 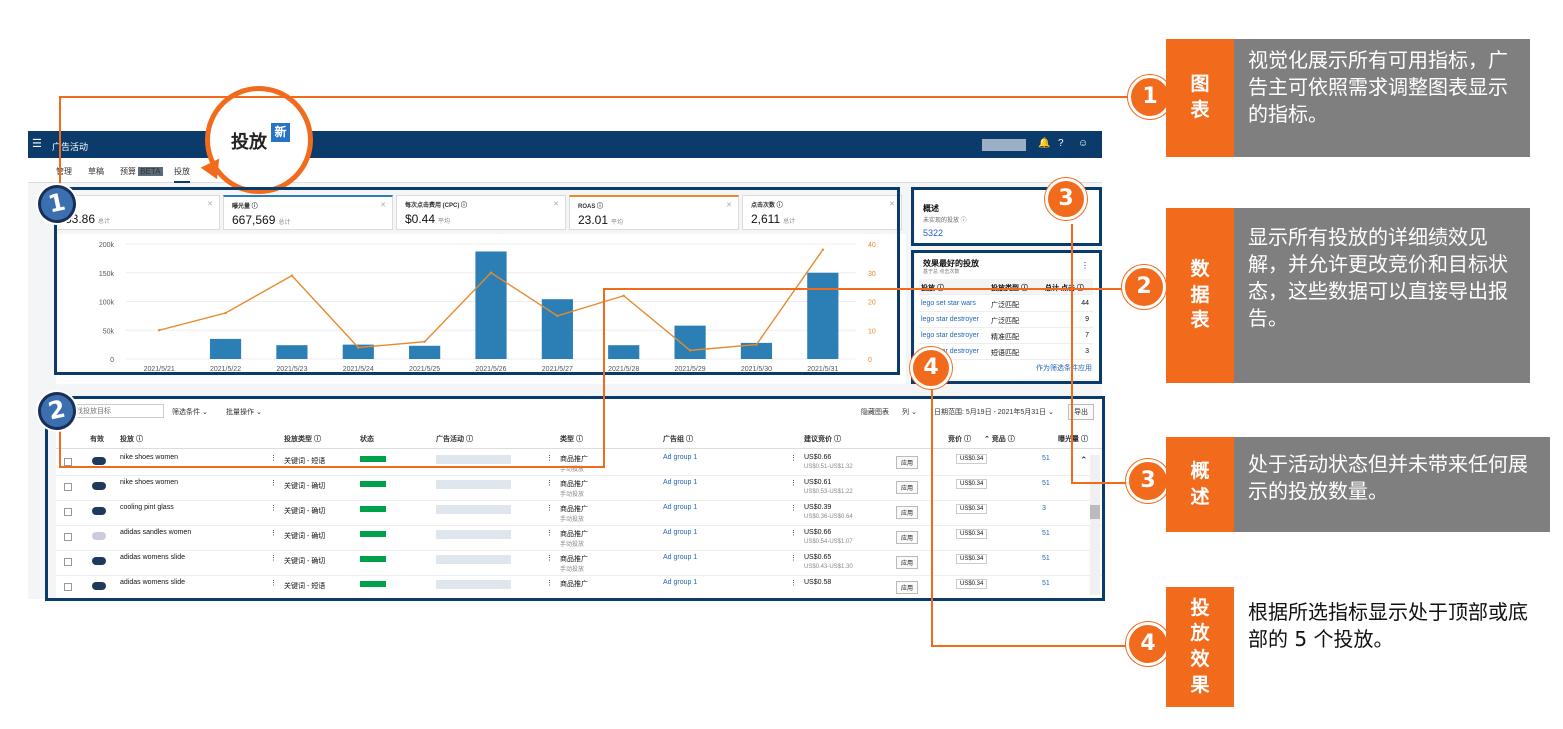 I want to click on account-name, so click(x=1004, y=145).